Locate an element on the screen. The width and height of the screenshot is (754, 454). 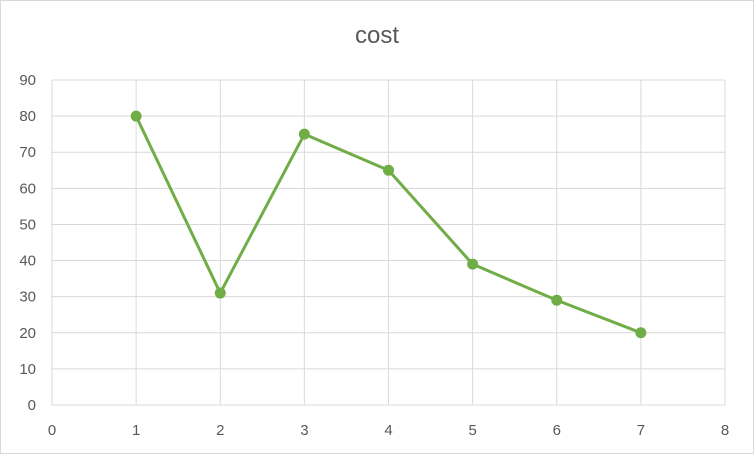
x-tick-label: 7 is located at coordinates (641, 430).